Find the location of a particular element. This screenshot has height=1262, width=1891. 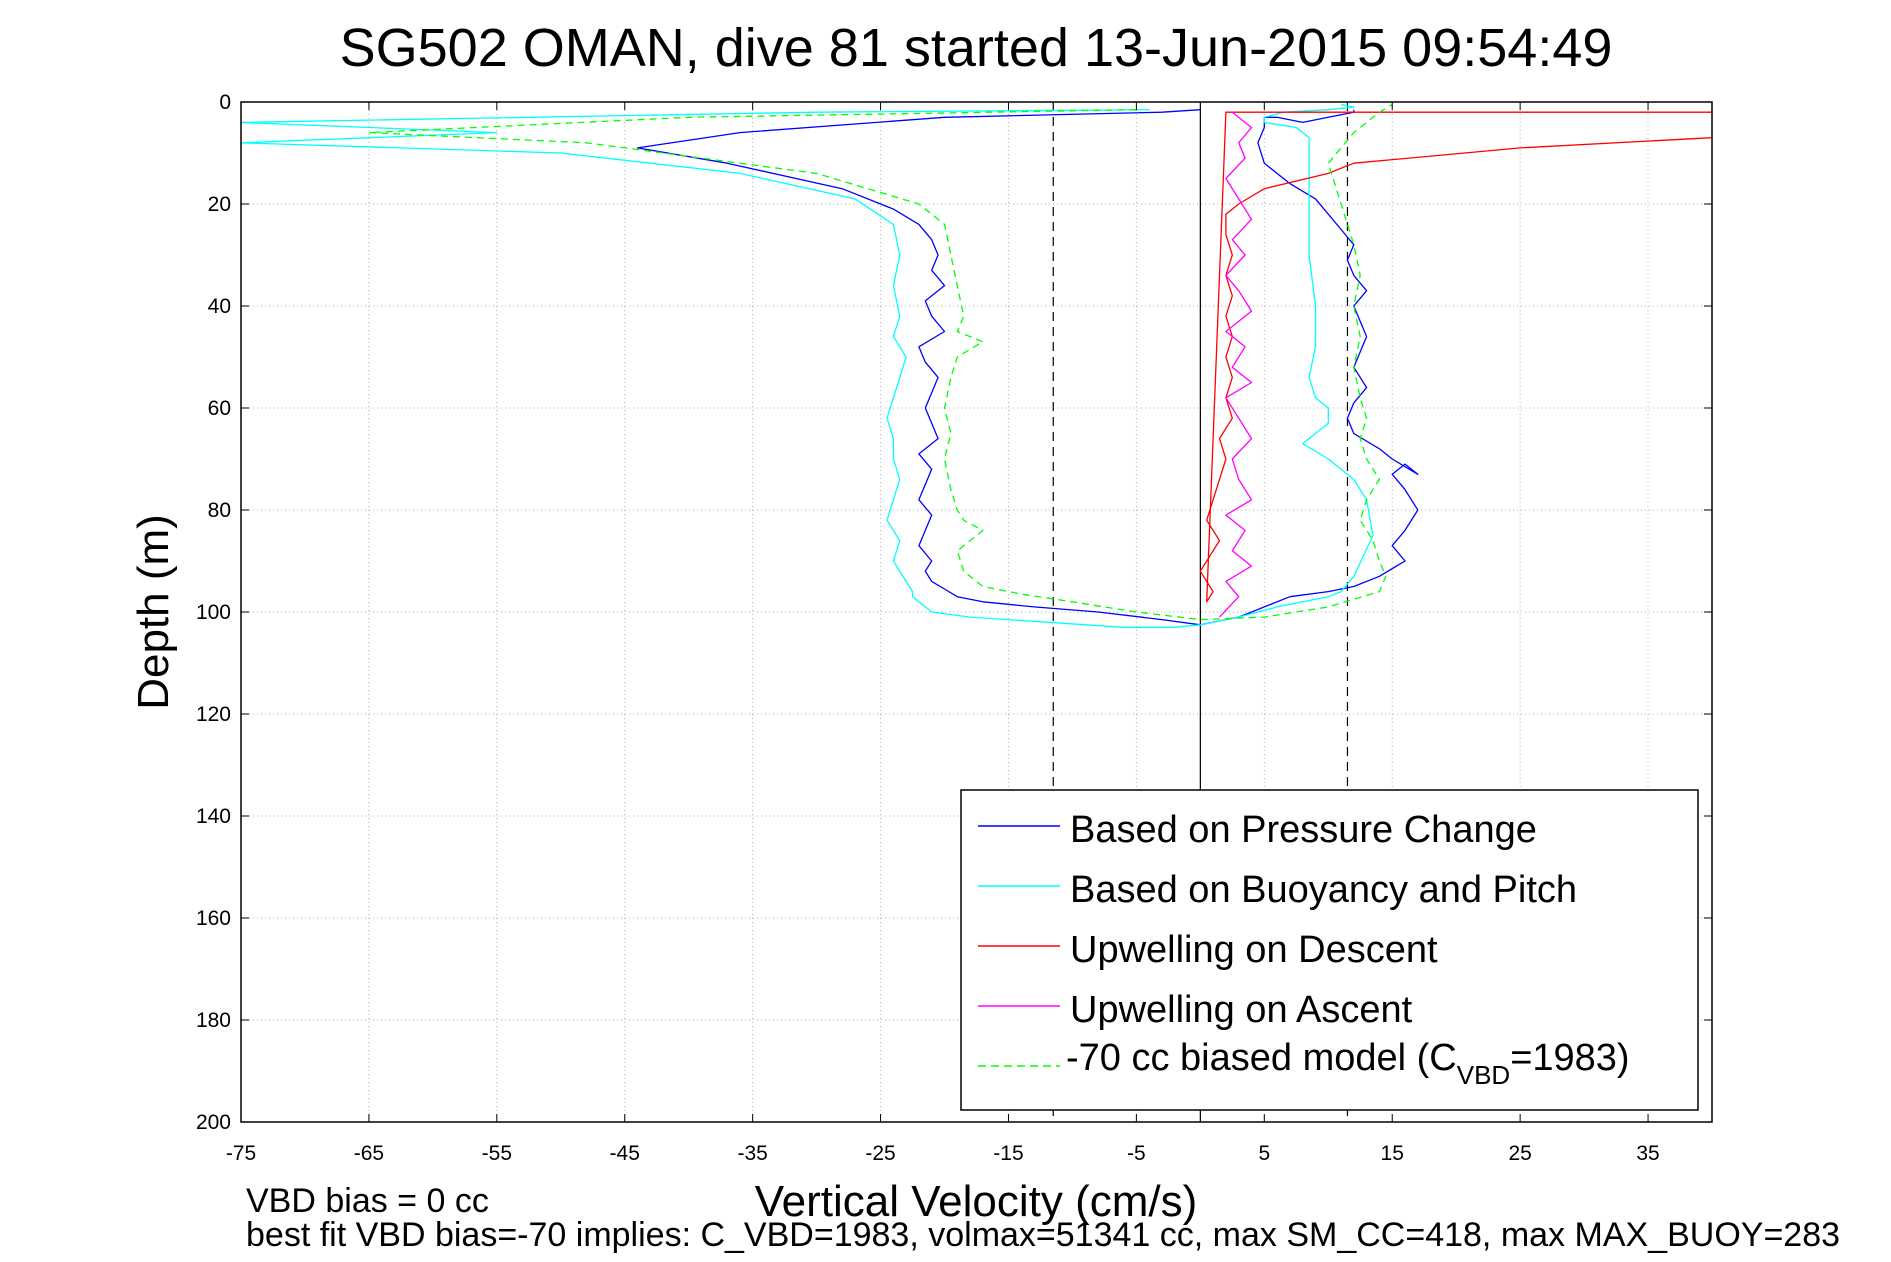

y-tick-label: 40 is located at coordinates (219, 306).